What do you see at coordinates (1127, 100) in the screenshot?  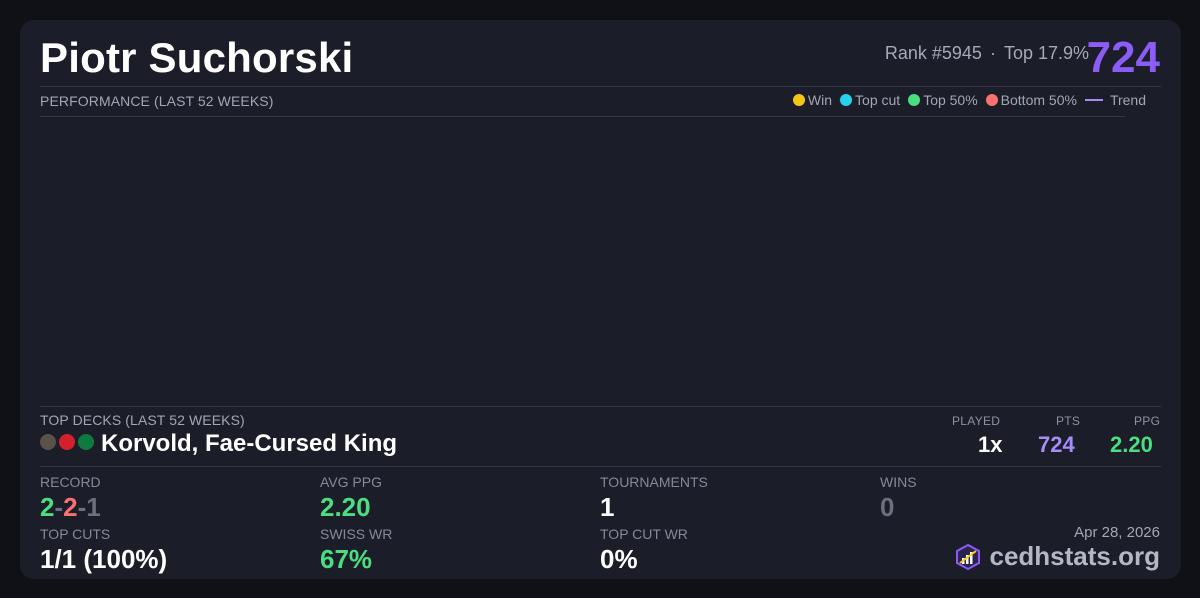 I see `legend-label: Trend` at bounding box center [1127, 100].